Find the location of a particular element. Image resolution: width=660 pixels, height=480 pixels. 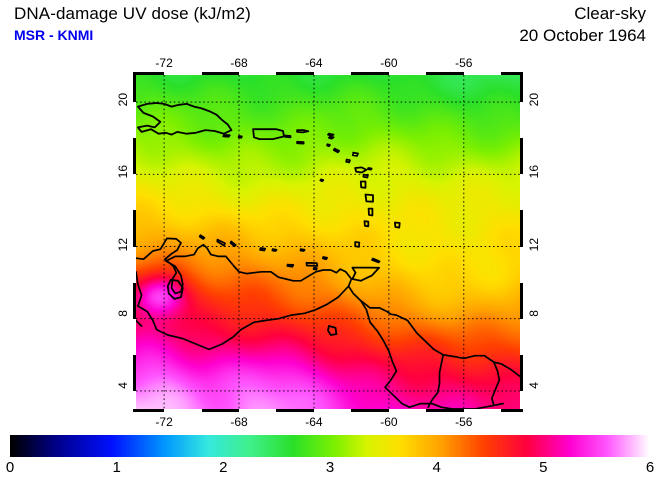

colorbar-tick-2: 2 is located at coordinates (223, 467).